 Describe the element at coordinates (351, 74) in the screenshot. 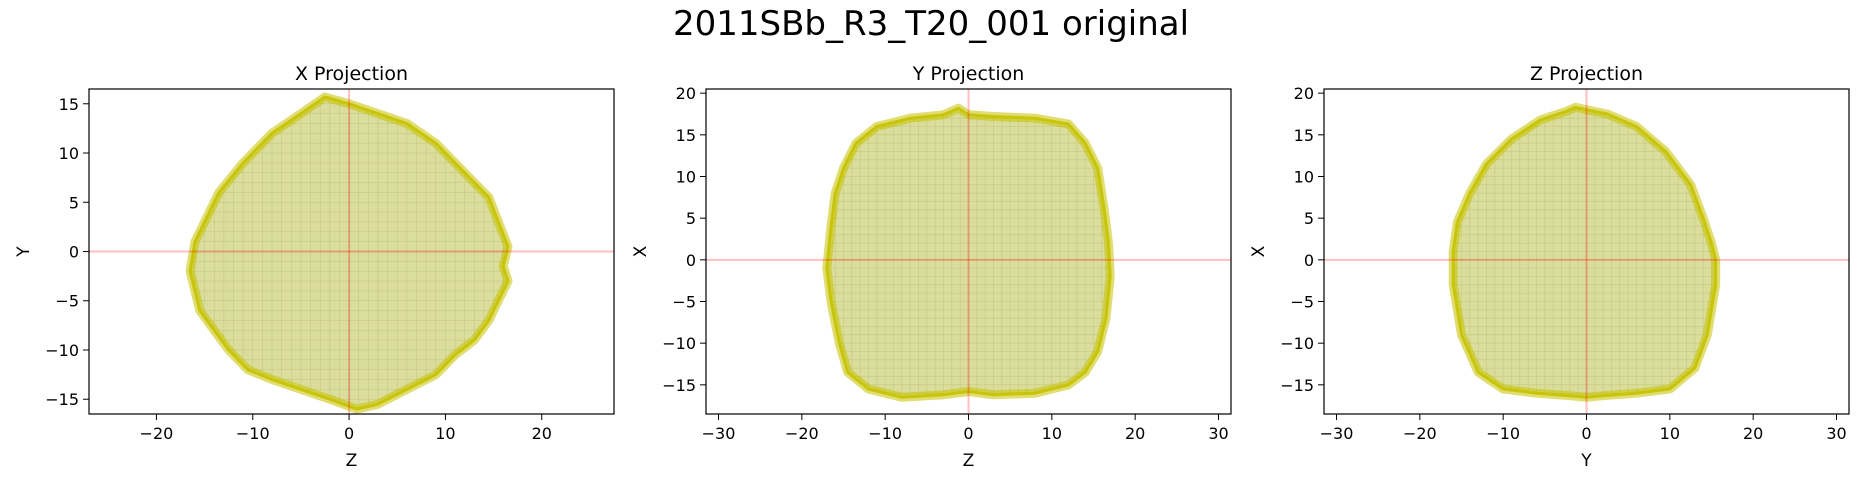

I see `panel-title: X Projection` at that location.